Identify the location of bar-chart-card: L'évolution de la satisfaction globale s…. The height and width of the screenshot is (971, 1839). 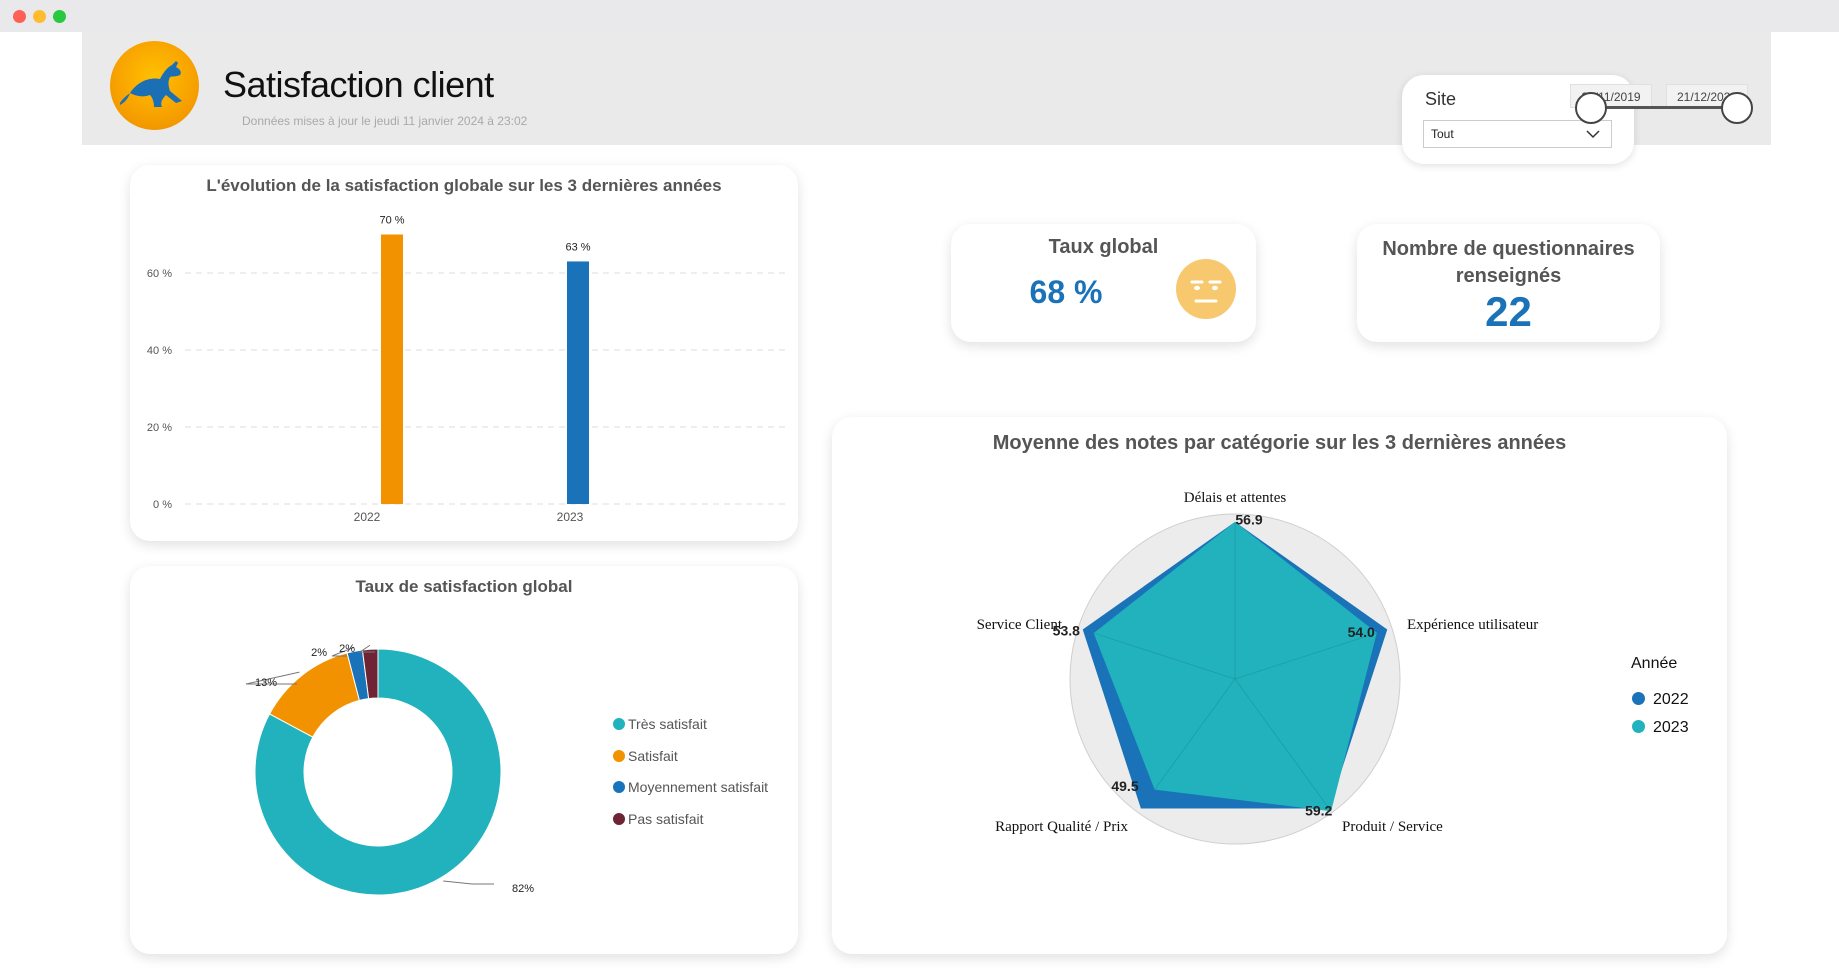
(464, 353).